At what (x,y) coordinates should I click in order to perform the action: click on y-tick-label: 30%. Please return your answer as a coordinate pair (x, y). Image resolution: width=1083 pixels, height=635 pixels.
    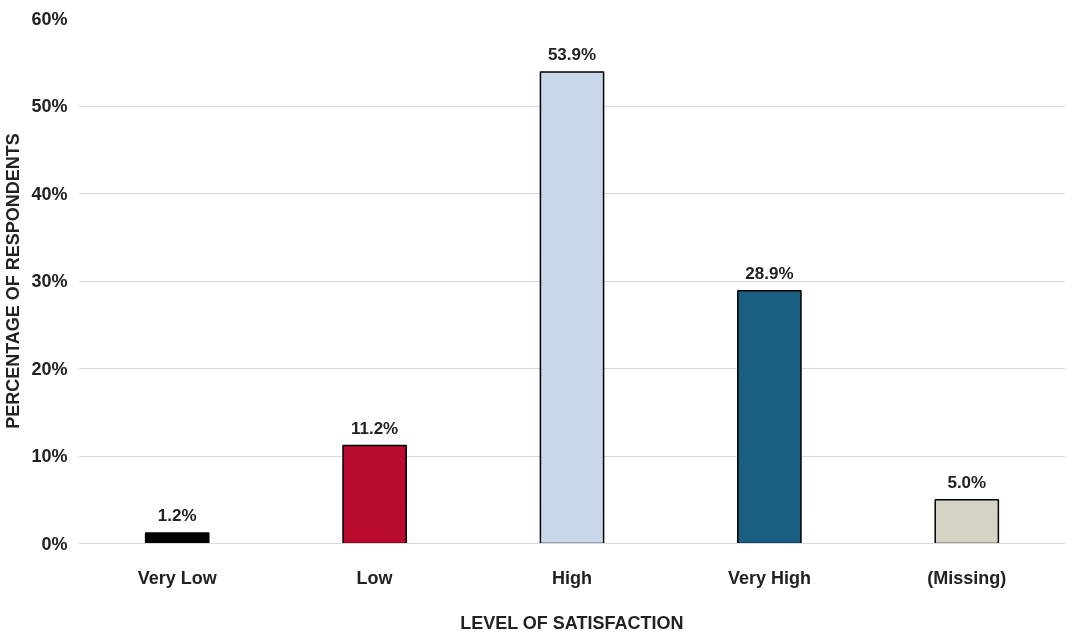
    Looking at the image, I should click on (49, 281).